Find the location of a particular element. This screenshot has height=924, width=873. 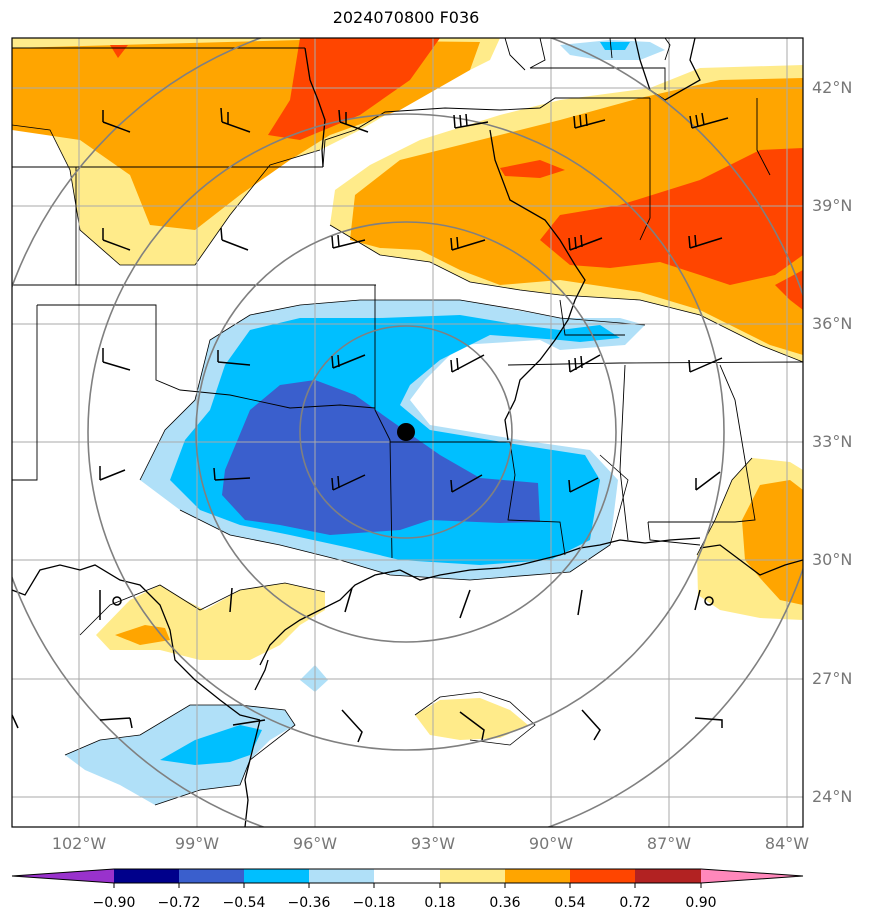

colorbar-tick-label: 0.90 is located at coordinates (701, 903).